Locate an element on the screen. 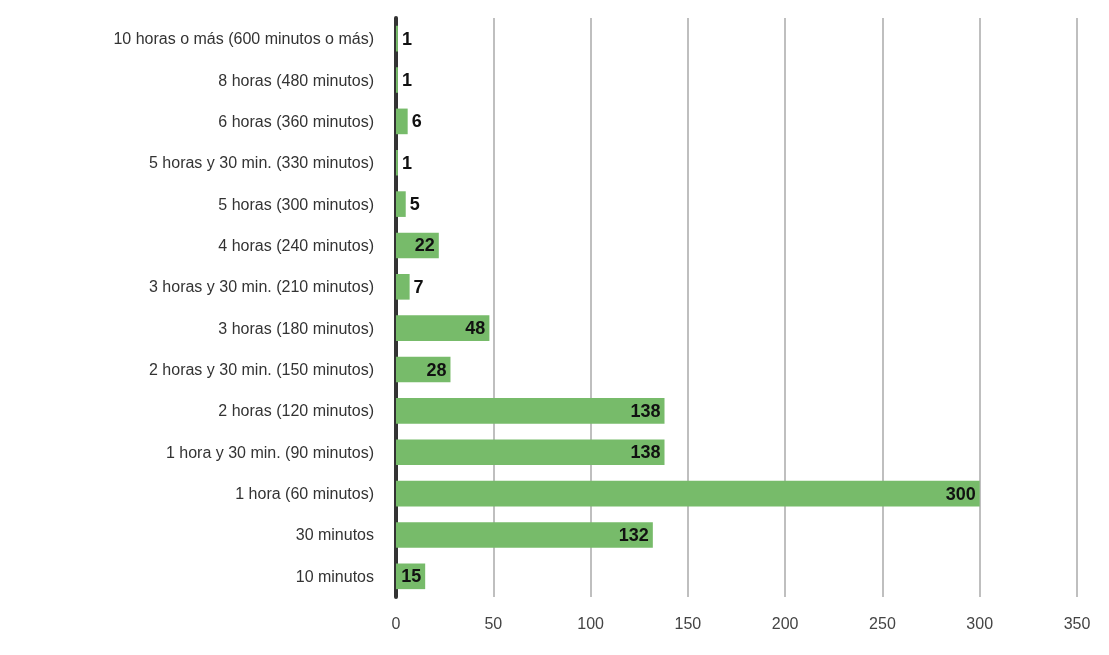 Image resolution: width=1109 pixels, height=655 pixels. y-tick-label: 30 minutos is located at coordinates (334, 535).